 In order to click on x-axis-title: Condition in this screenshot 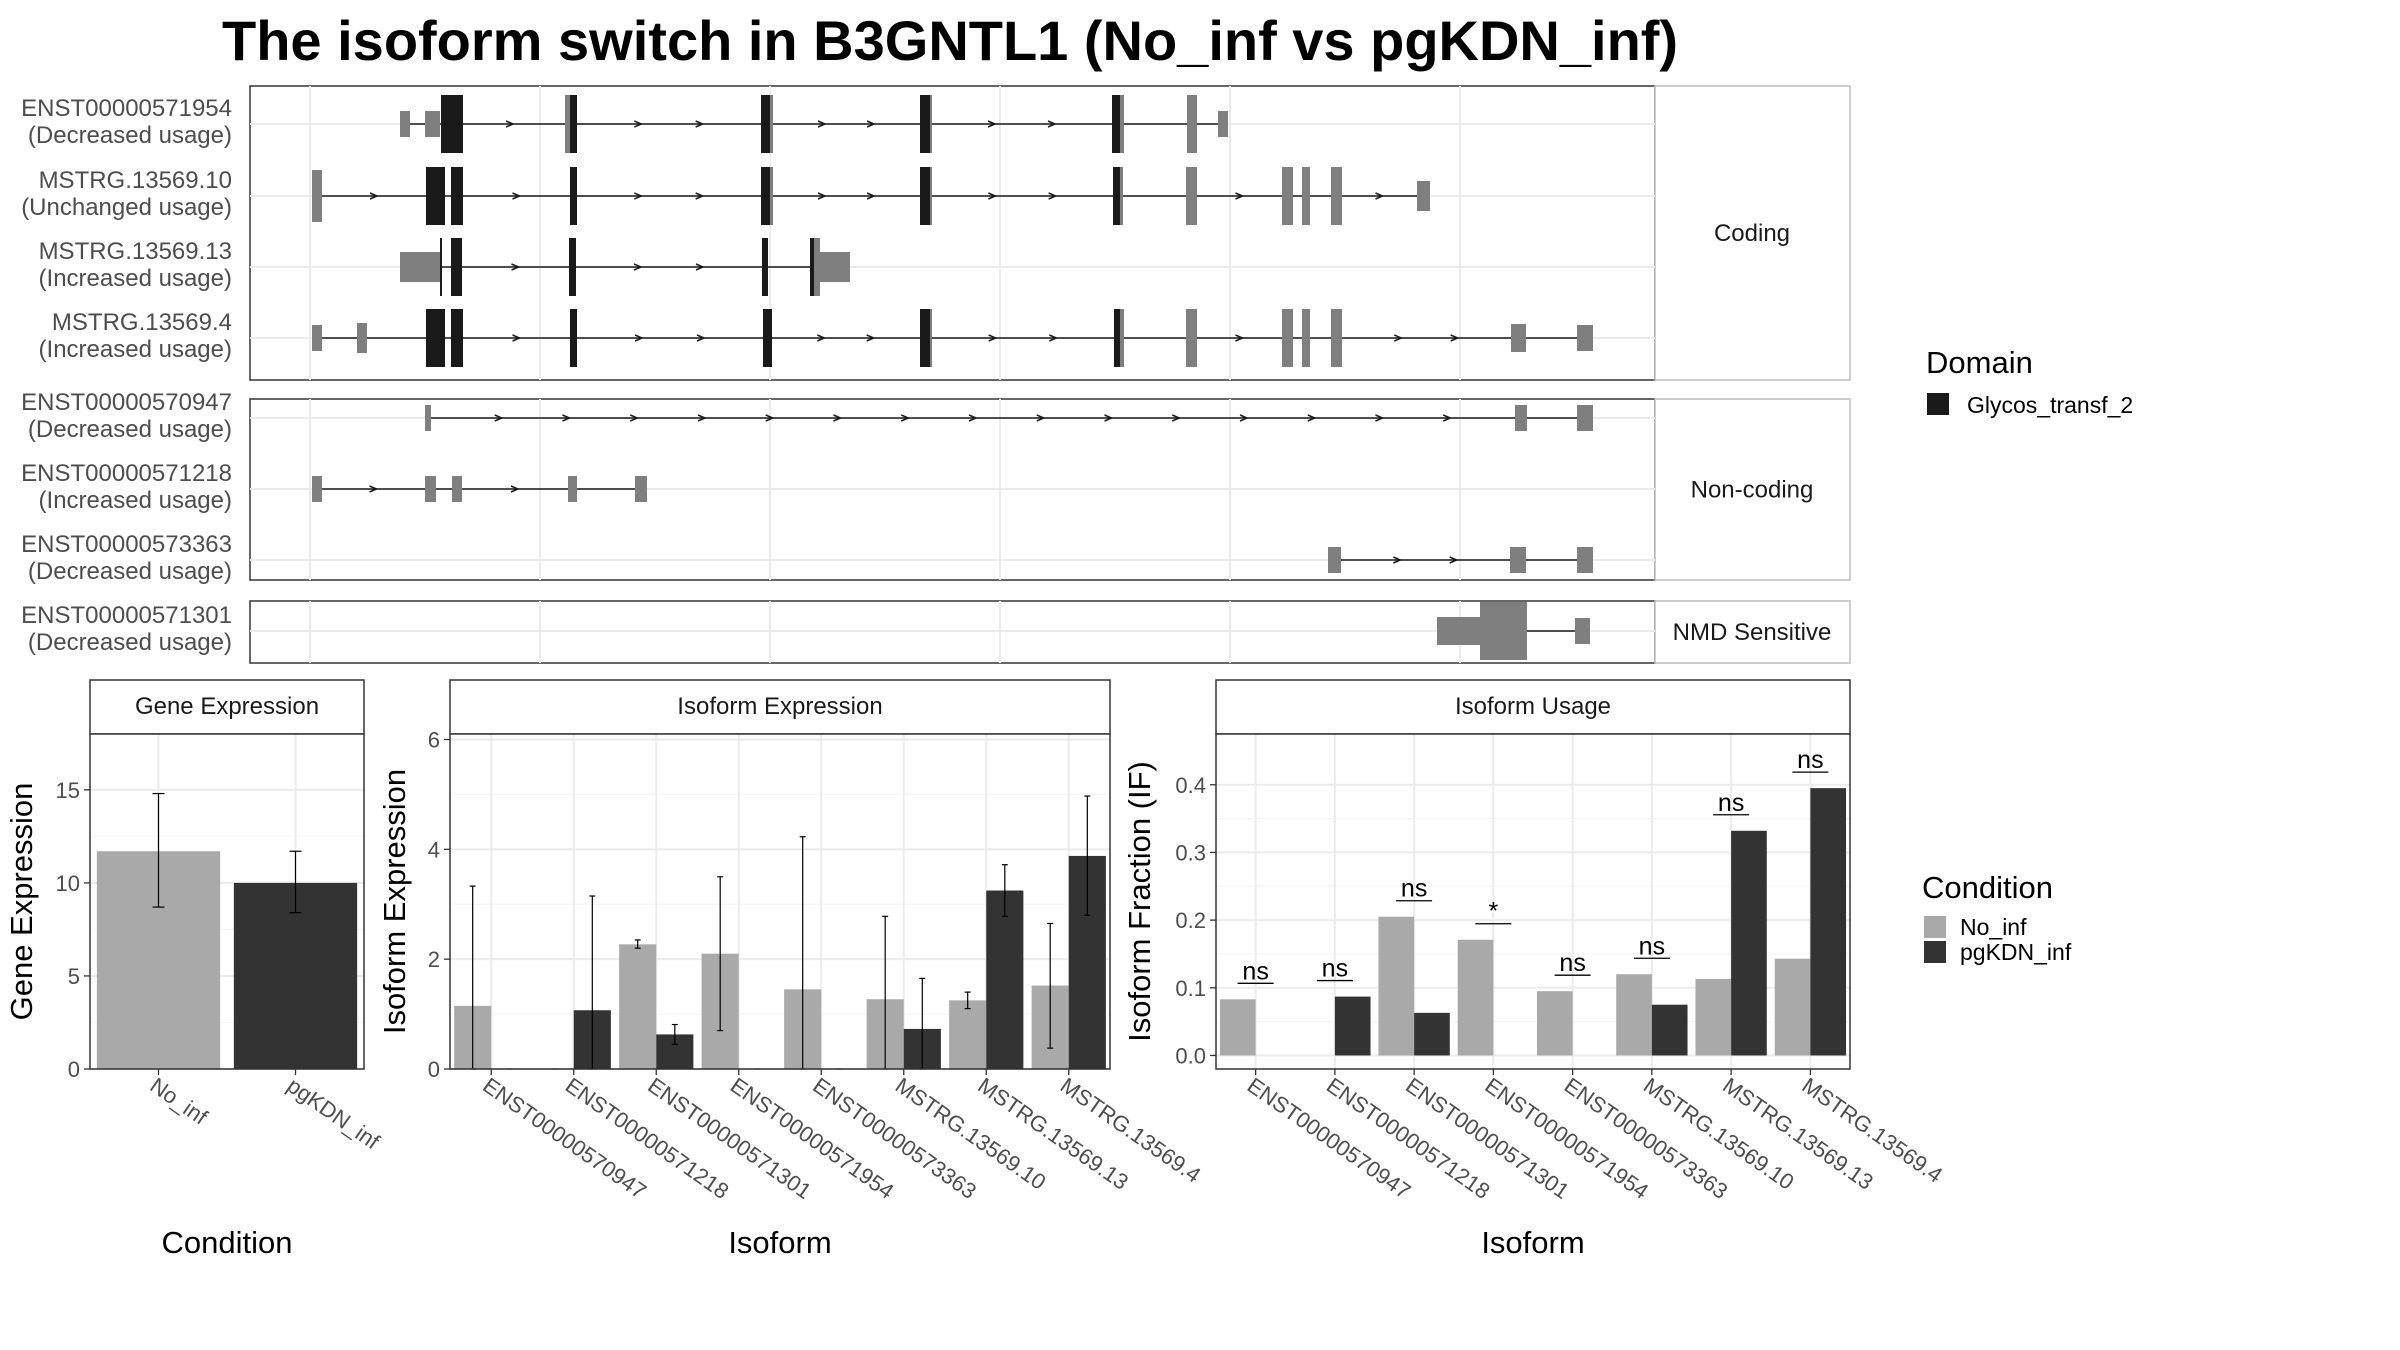, I will do `click(227, 1242)`.